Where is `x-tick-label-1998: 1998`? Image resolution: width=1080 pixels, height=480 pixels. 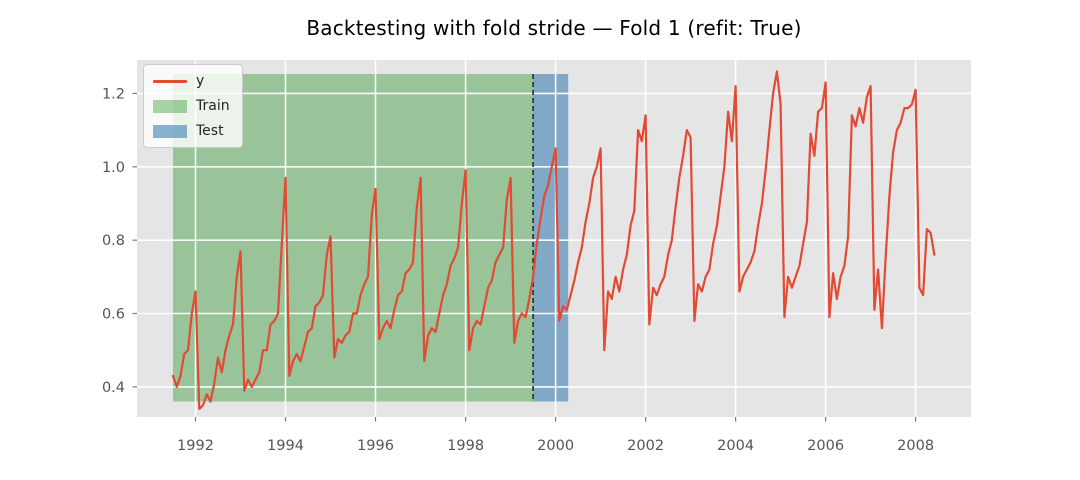
x-tick-label-1998: 1998 is located at coordinates (465, 446).